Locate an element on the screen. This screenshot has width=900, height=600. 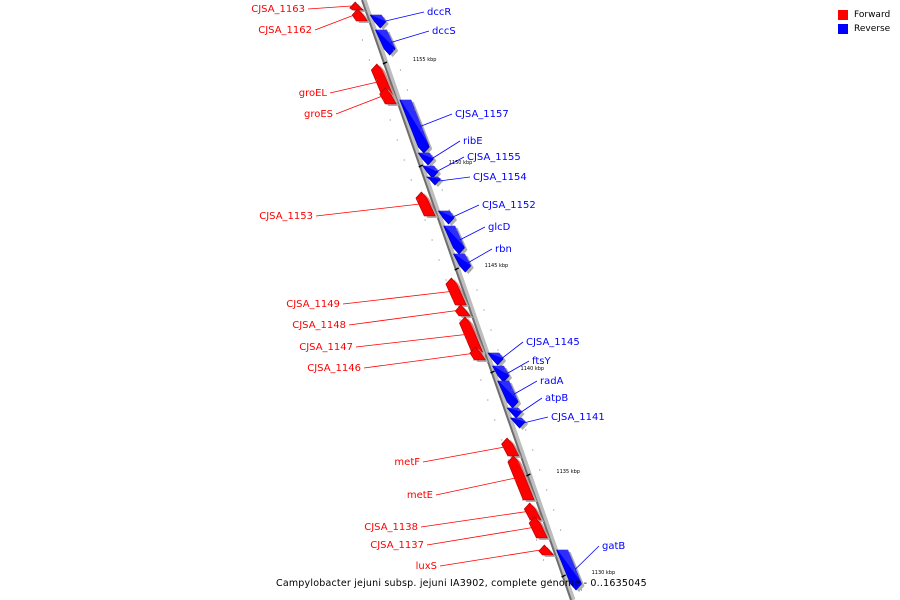
gene-label: CJSA_1141 is located at coordinates (578, 417).